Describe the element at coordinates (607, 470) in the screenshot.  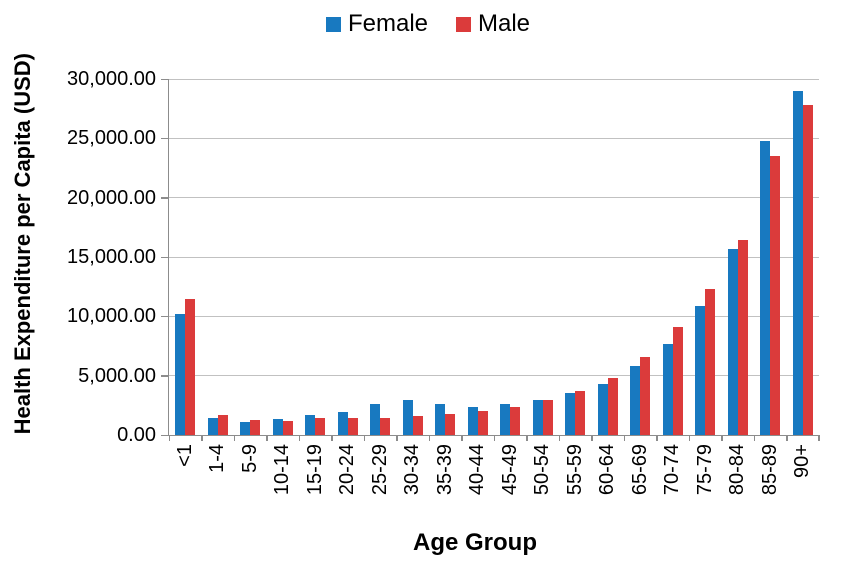
I see `x-tick-label: 60-64` at that location.